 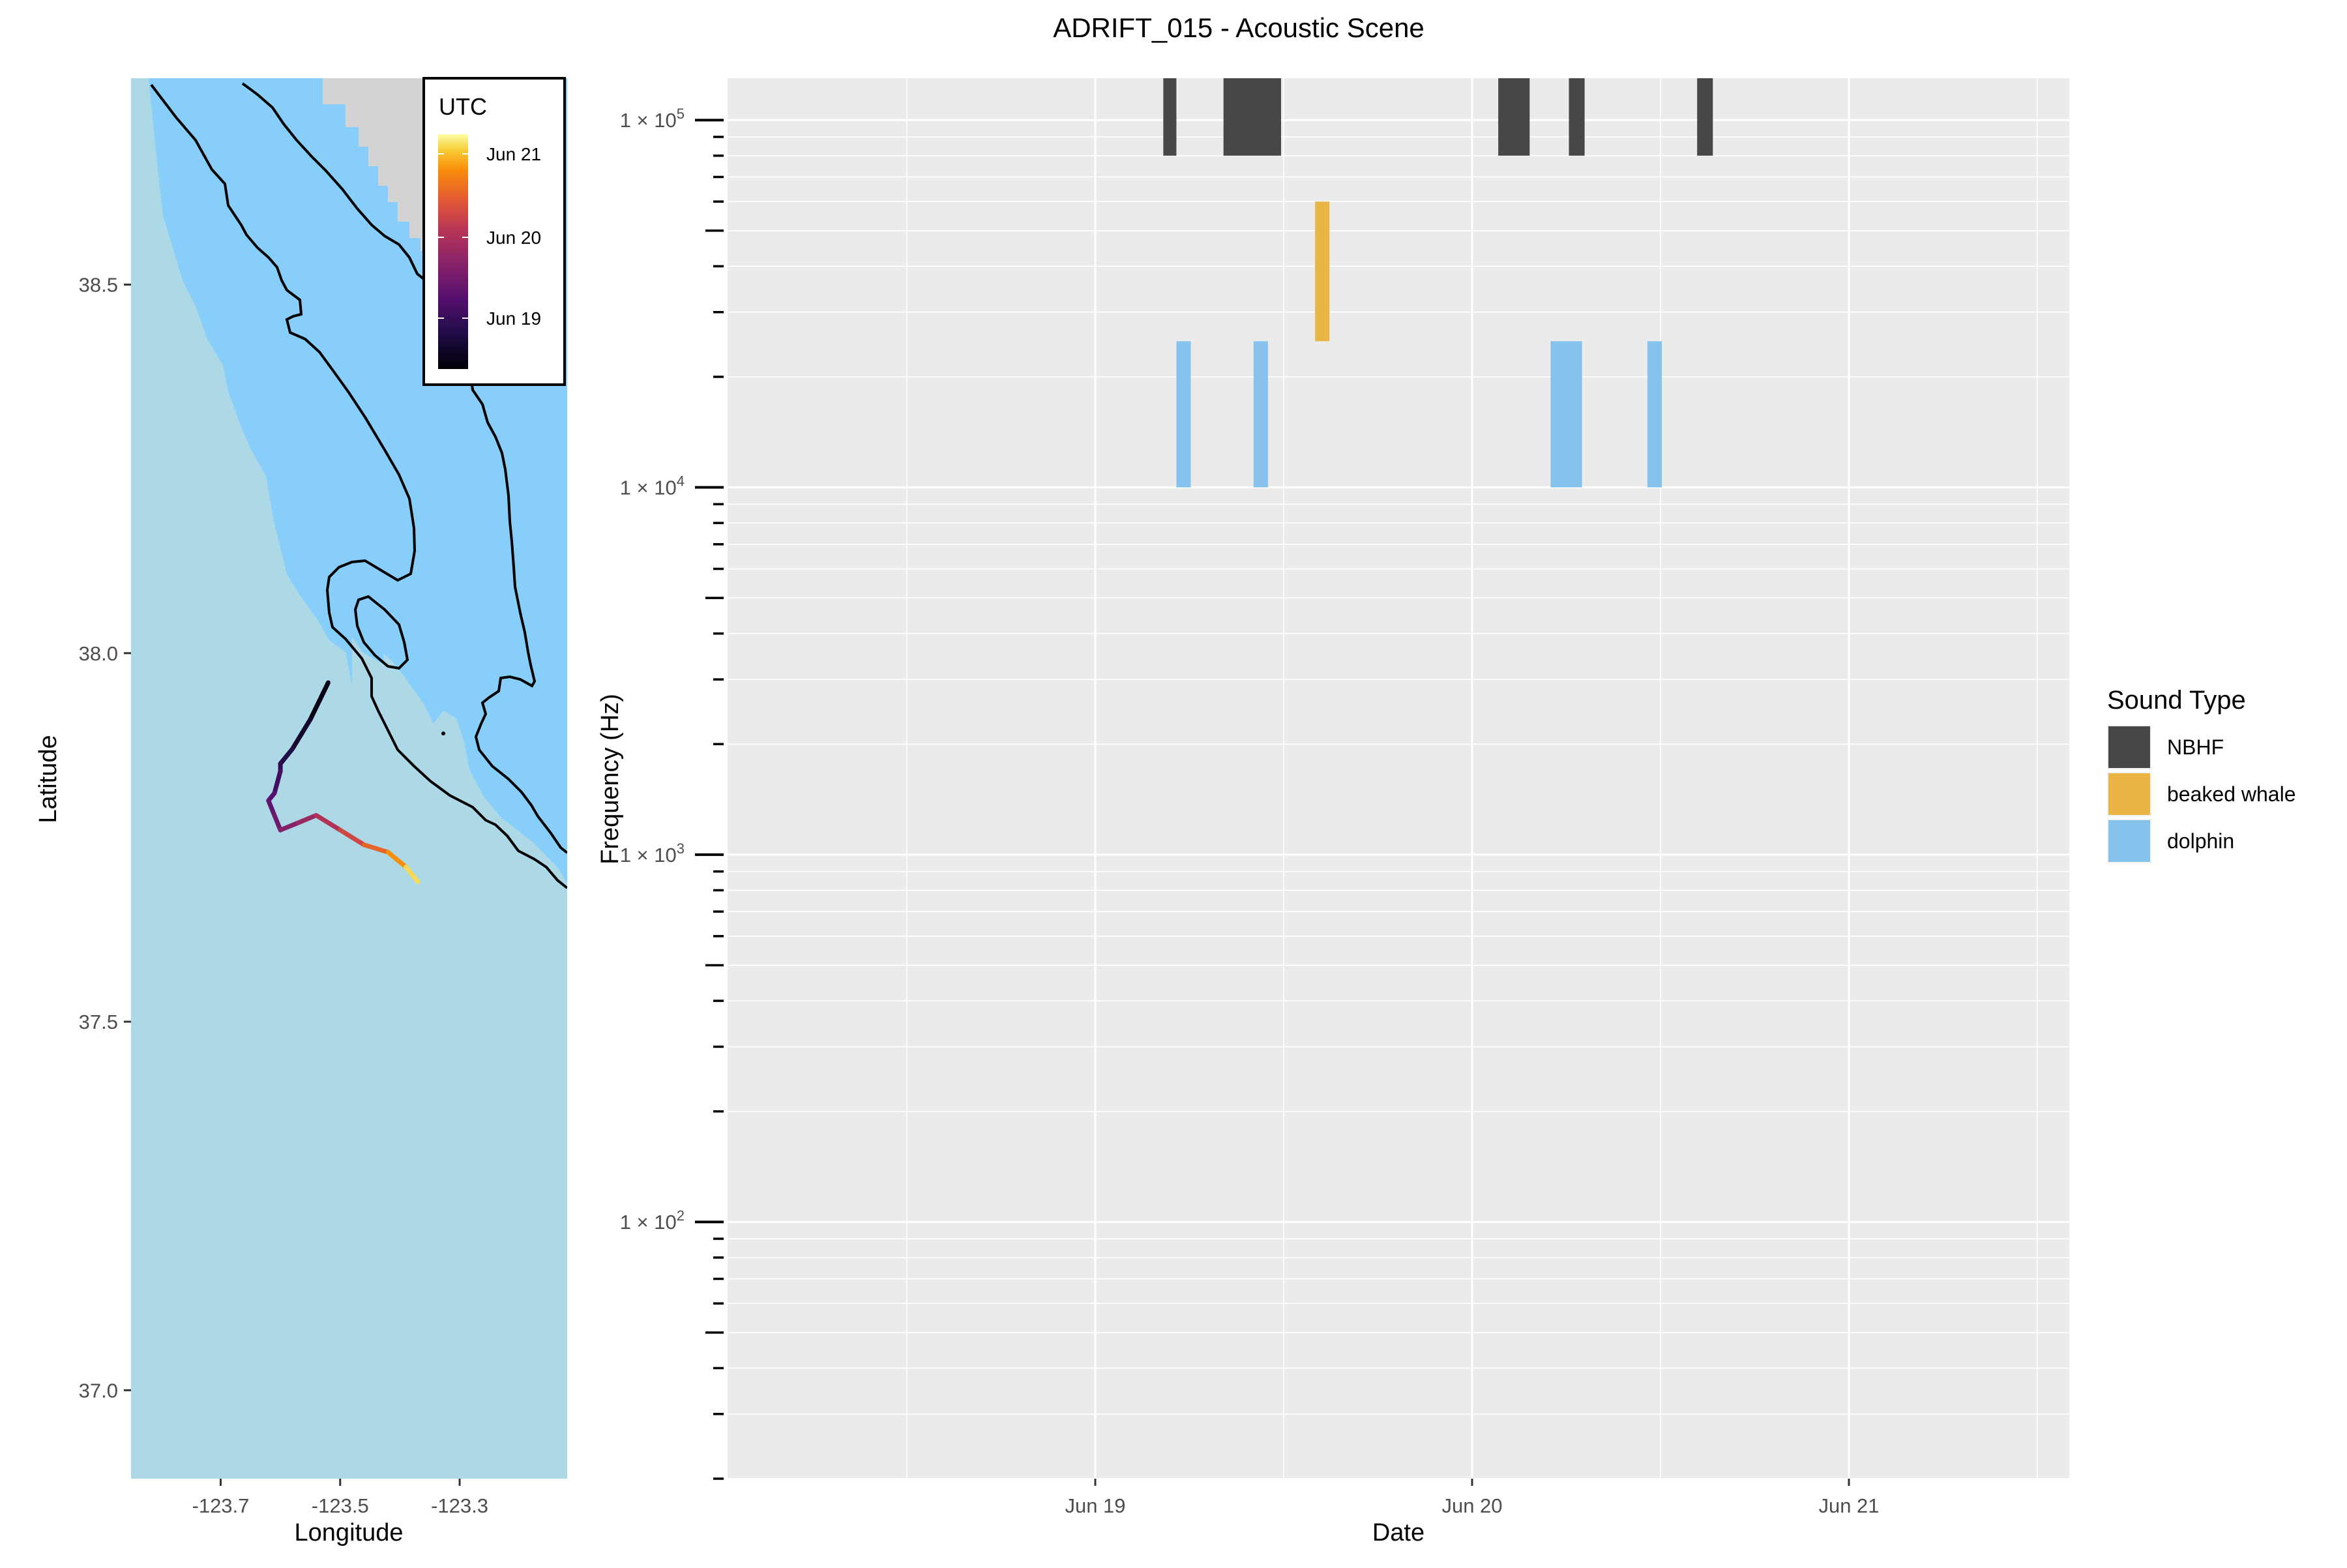 I want to click on sound-type-legend: Sound Type NBHF beaked whale dolphin, so click(x=2201, y=774).